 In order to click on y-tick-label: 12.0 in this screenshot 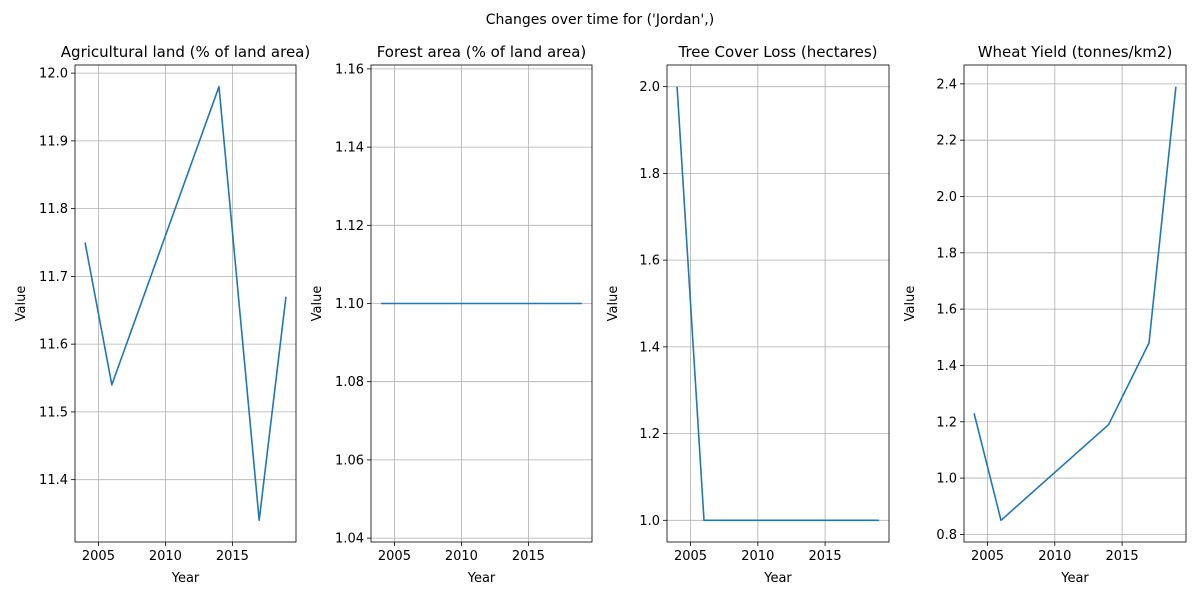, I will do `click(53, 74)`.